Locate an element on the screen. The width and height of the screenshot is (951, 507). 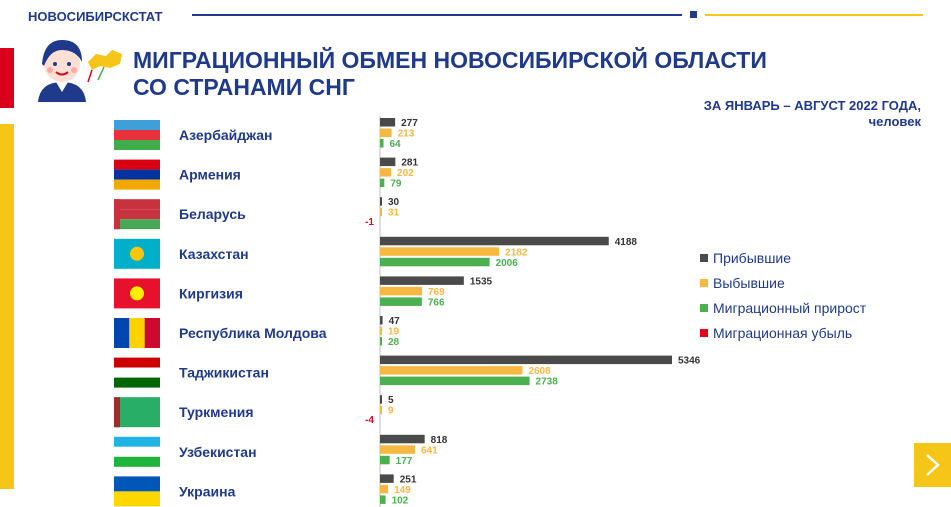
data-label: 641 is located at coordinates (429, 450).